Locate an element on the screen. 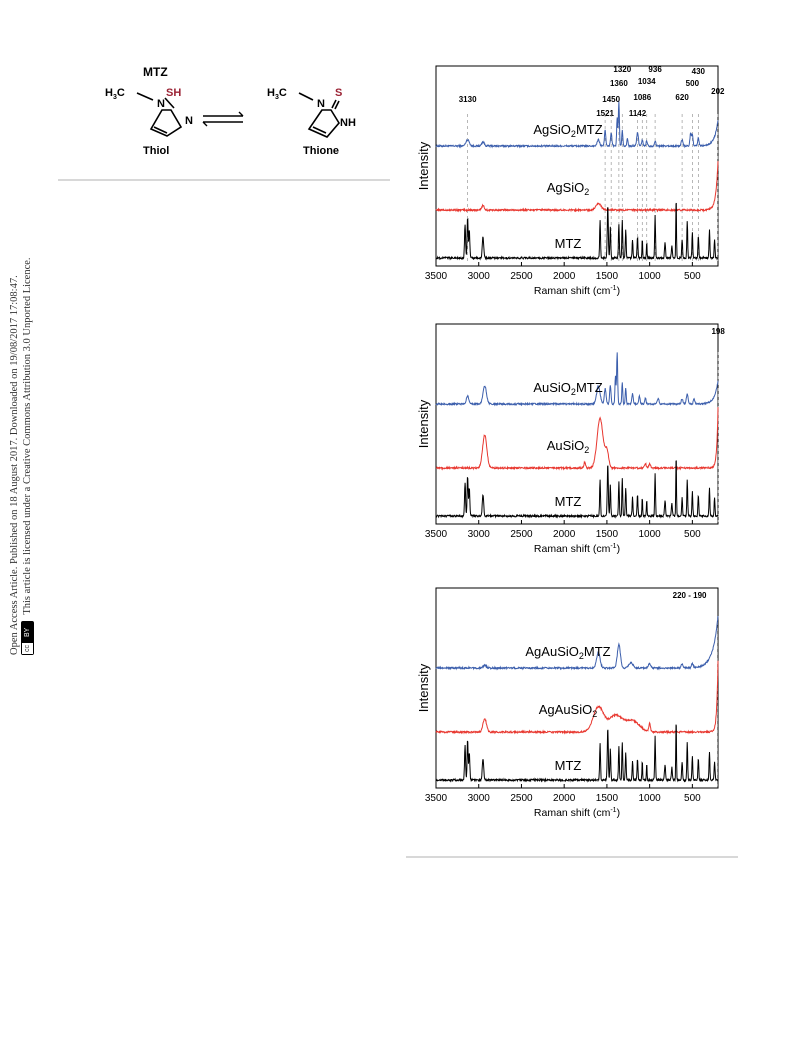 The width and height of the screenshot is (793, 1039). svg-text: S is located at coordinates (338, 93).